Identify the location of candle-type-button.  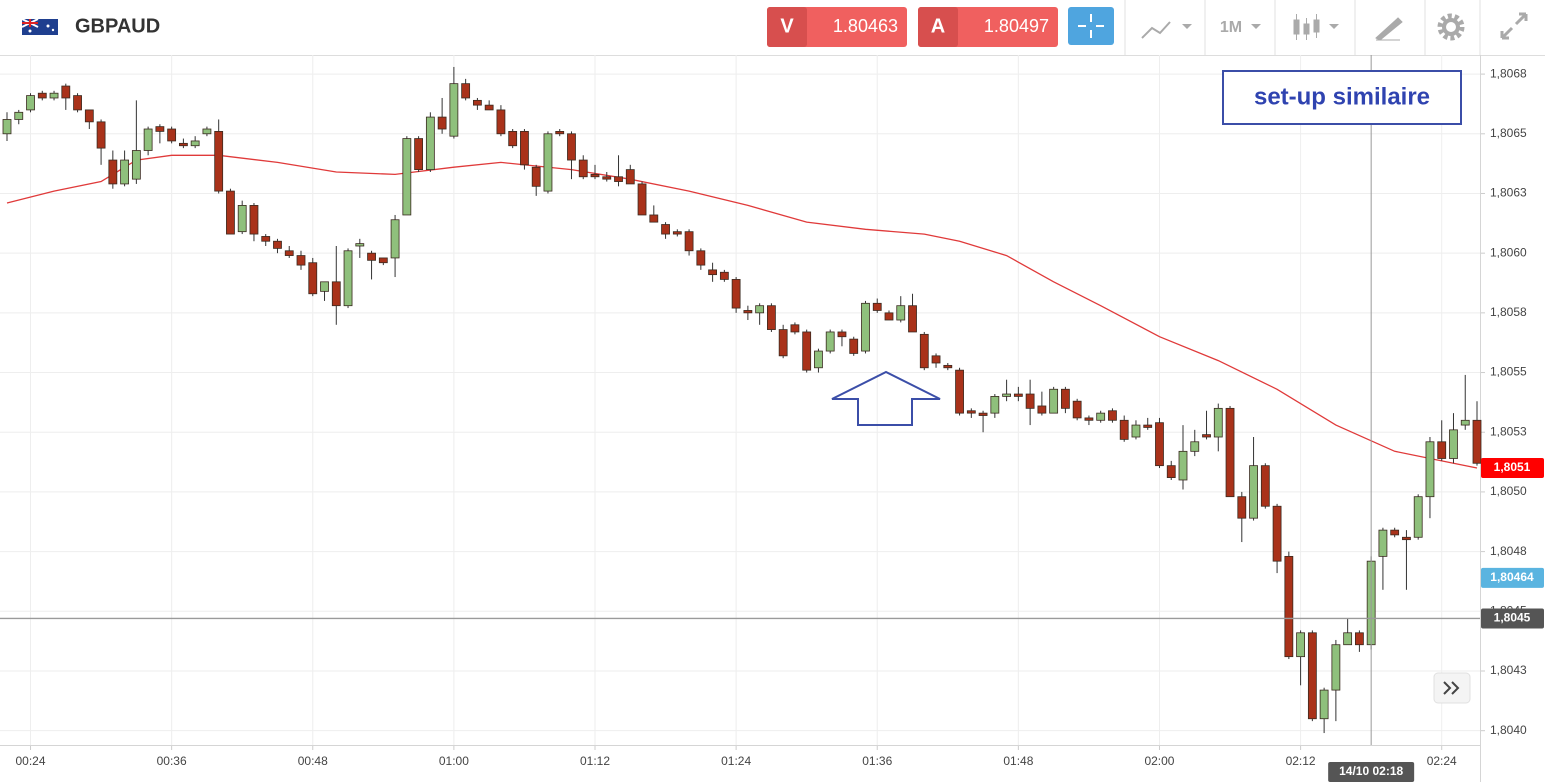
(1316, 27).